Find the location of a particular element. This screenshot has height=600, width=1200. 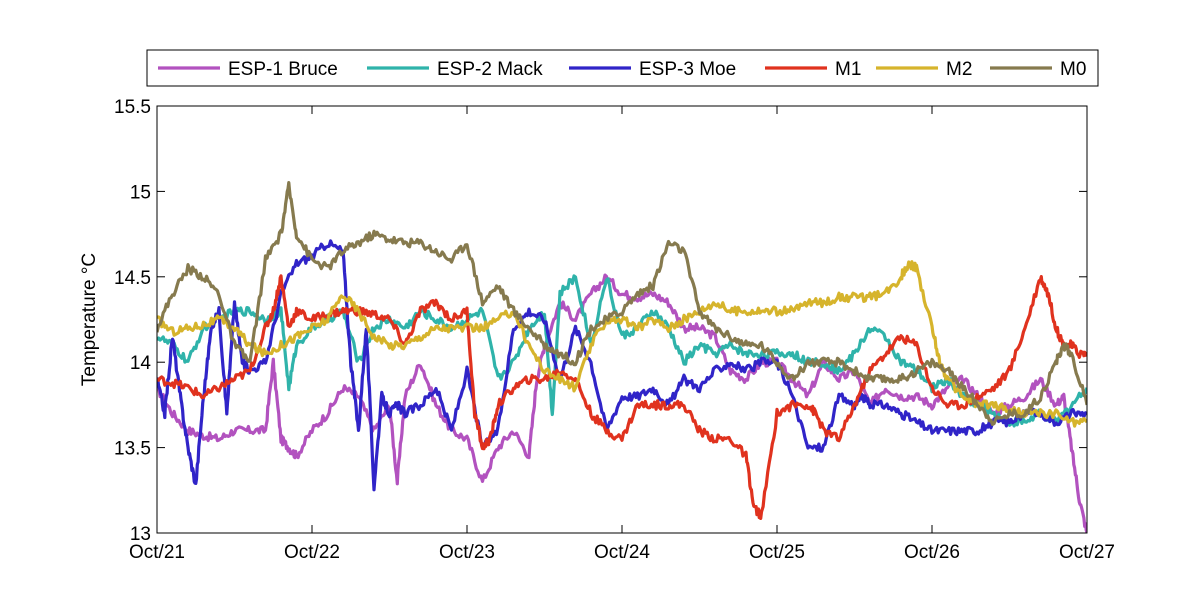

x-tick-label: Oct/27 is located at coordinates (1087, 552).